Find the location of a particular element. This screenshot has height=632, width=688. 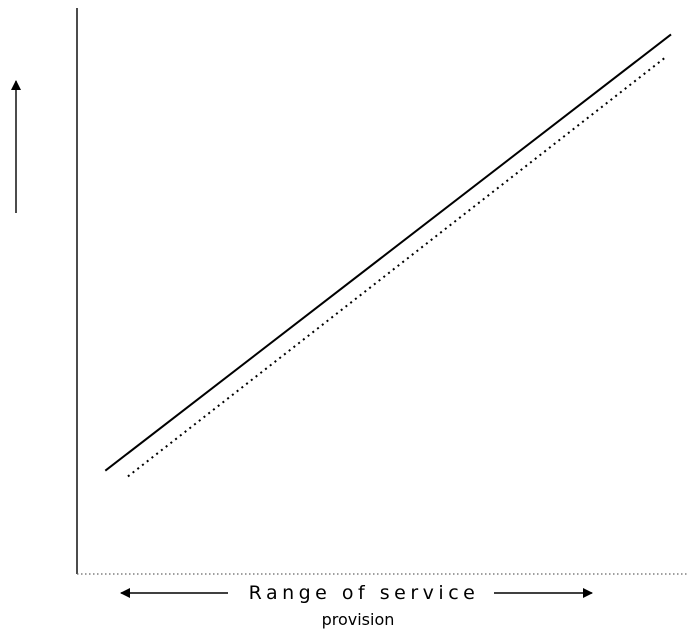

x-axis-label: Range of service is located at coordinates (364, 593).